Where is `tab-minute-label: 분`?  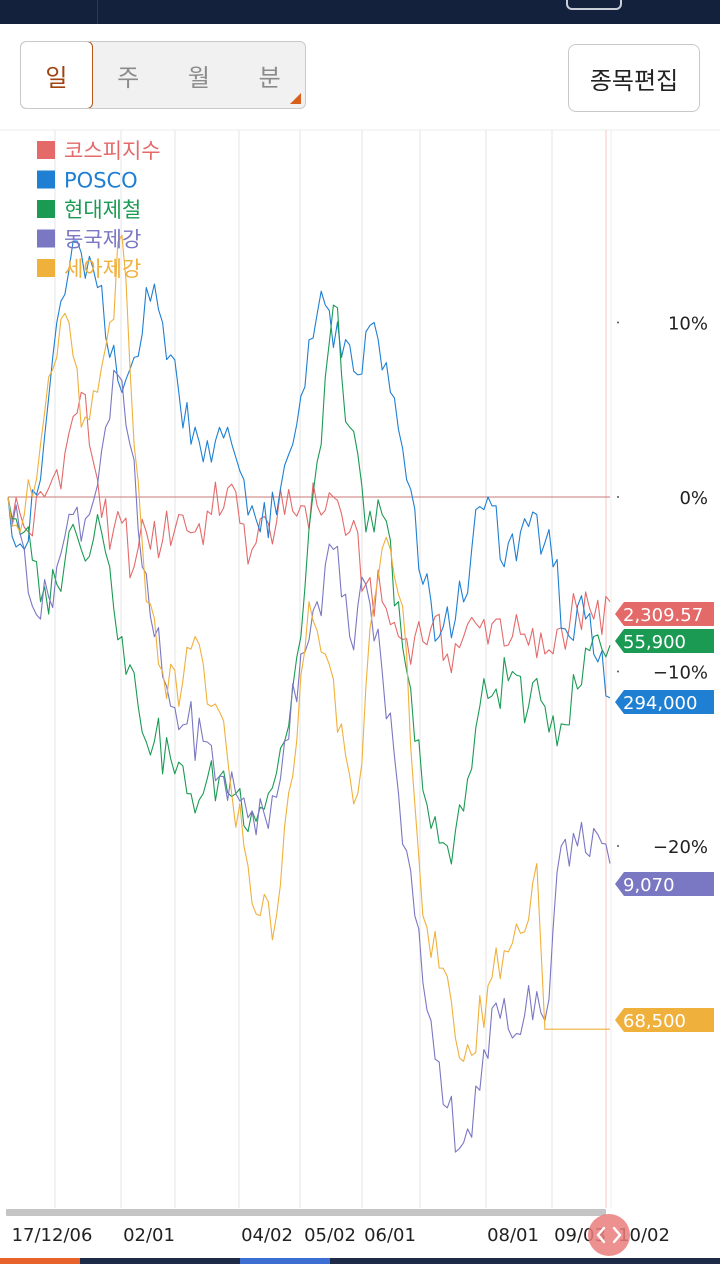 tab-minute-label: 분 is located at coordinates (269, 77).